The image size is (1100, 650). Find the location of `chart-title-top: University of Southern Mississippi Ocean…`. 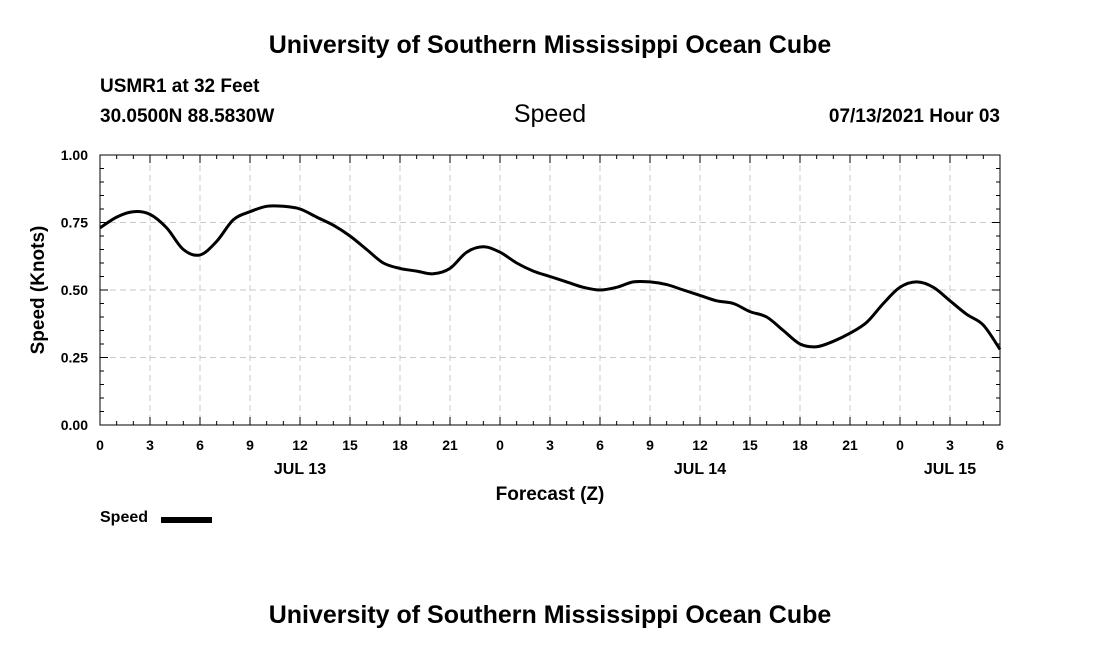

chart-title-top: University of Southern Mississippi Ocean… is located at coordinates (550, 45).